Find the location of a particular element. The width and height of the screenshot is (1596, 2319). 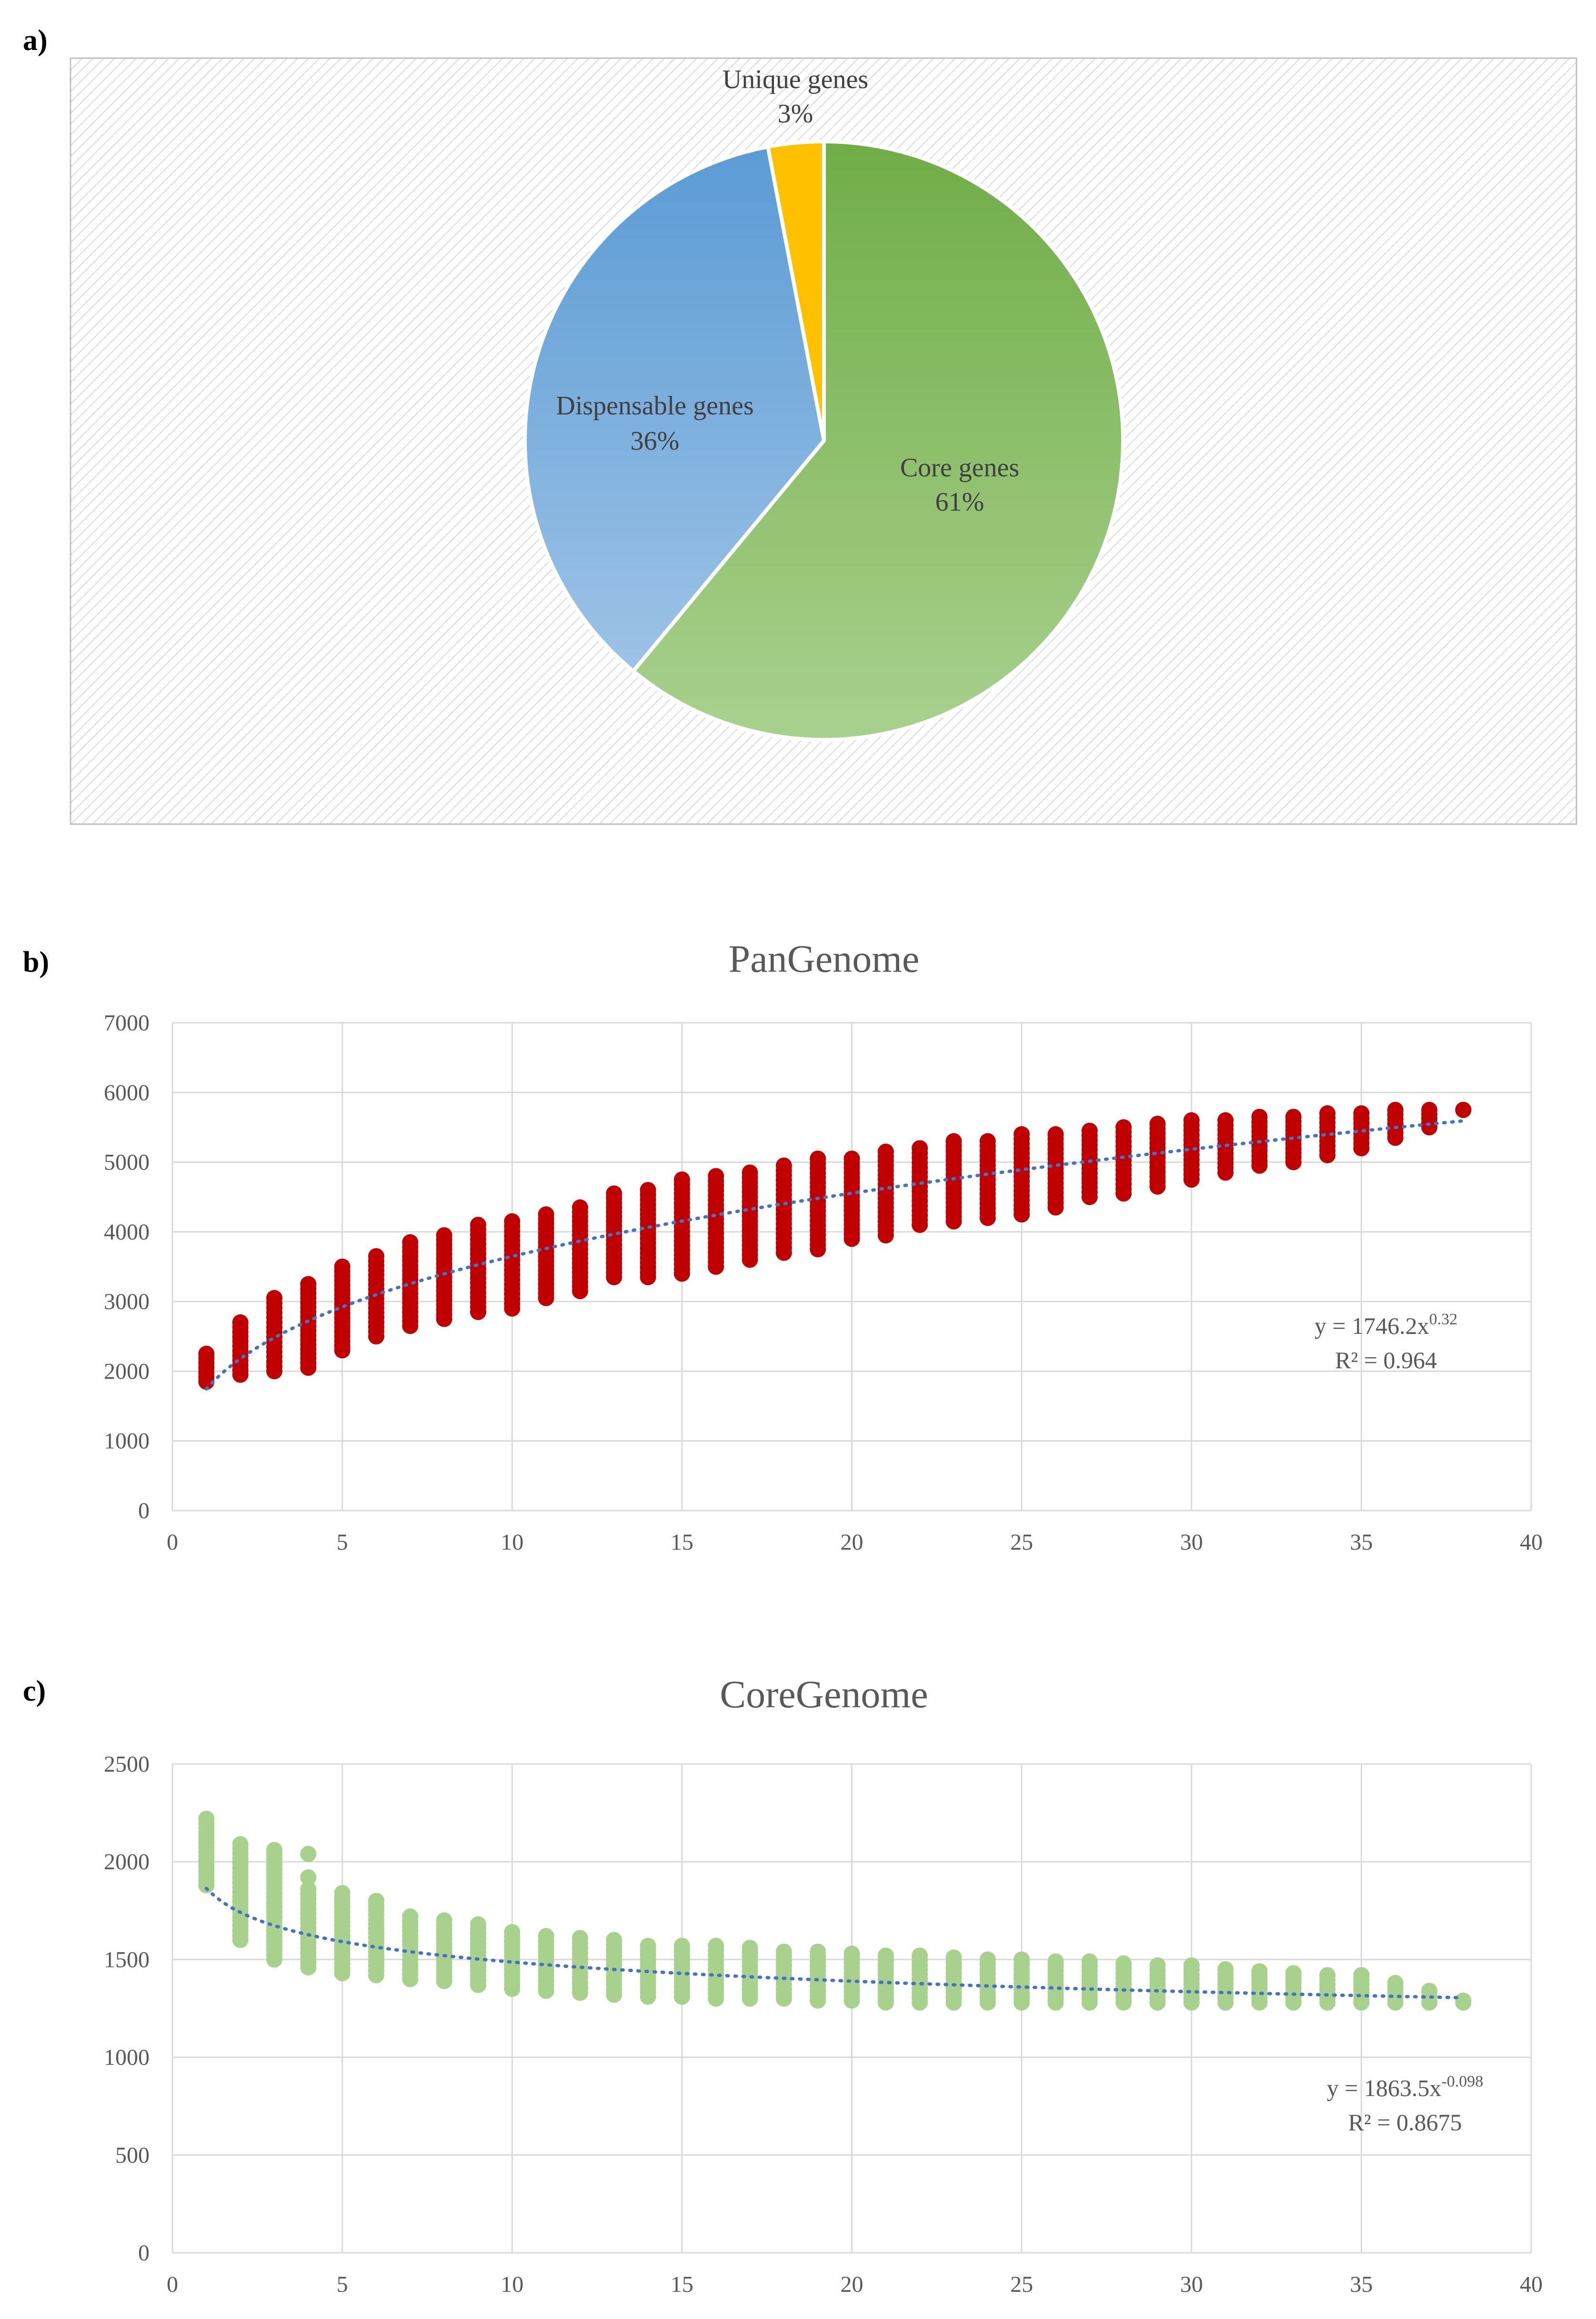

y-tick-label: 0 is located at coordinates (144, 1511).